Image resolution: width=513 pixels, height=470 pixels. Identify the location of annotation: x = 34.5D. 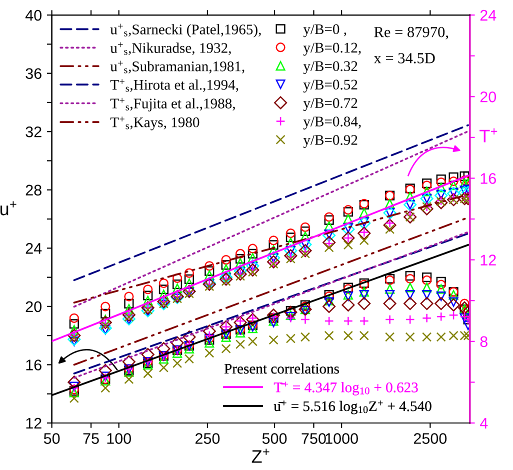
(404, 58).